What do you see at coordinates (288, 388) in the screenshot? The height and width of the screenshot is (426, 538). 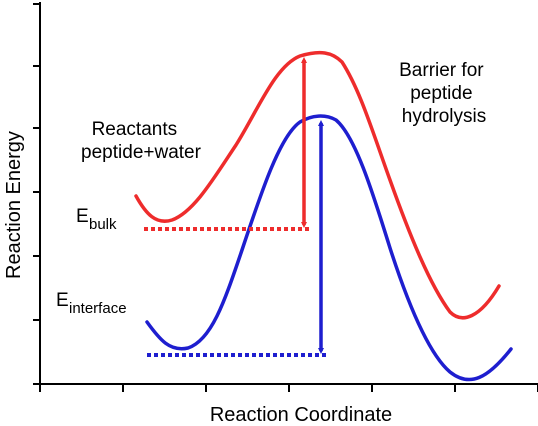 I see `x-axis-ticks` at bounding box center [288, 388].